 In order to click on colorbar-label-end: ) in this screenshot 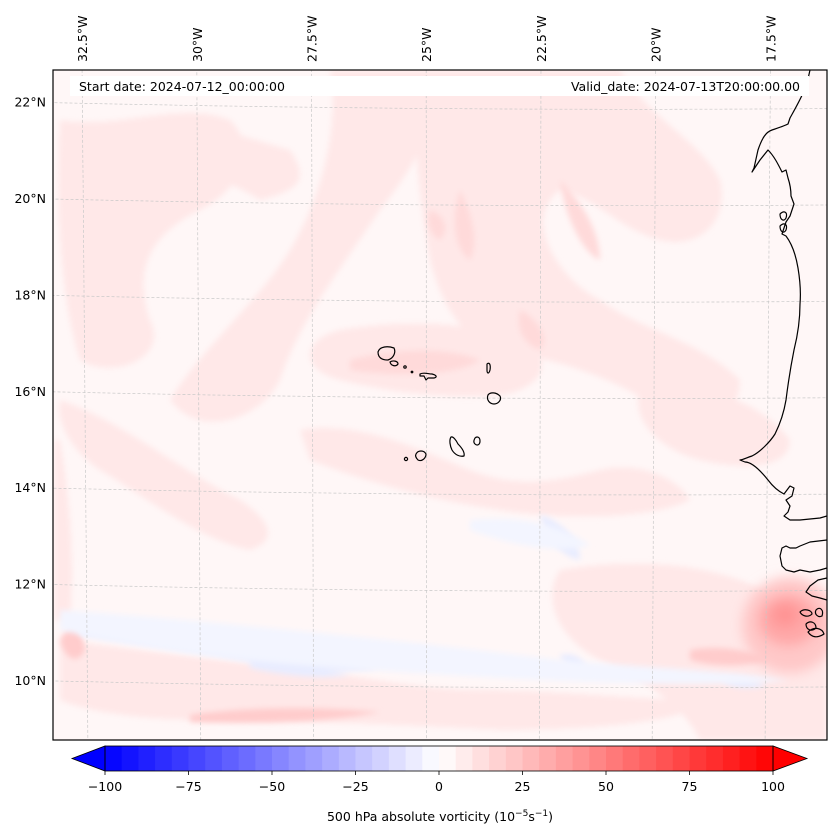, I will do `click(550, 816)`.